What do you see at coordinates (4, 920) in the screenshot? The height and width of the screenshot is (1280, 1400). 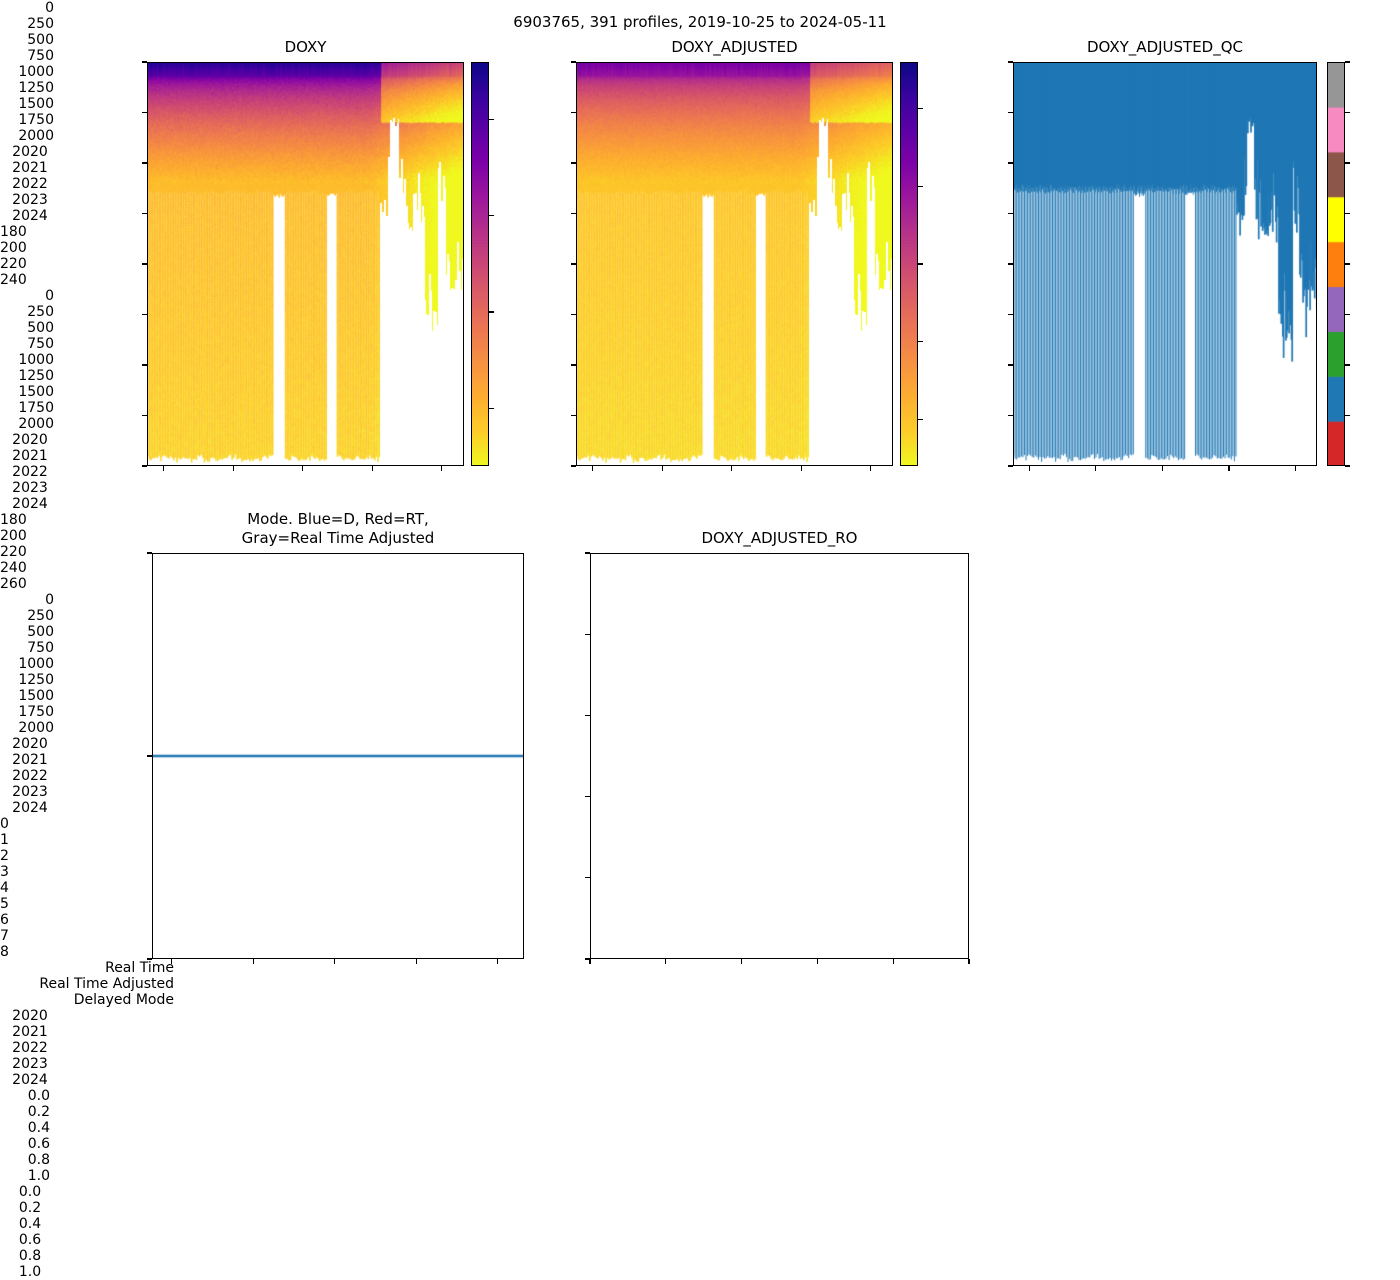 I see `cbtick-label-doxy_adjusted_qc-6: 6` at bounding box center [4, 920].